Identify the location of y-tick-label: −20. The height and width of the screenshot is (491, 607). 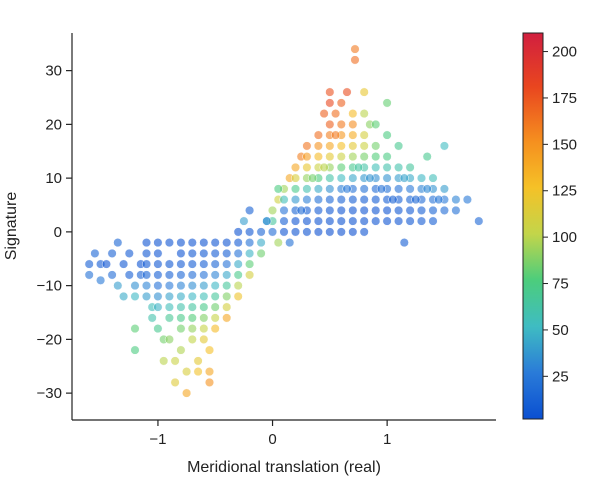
(49, 339).